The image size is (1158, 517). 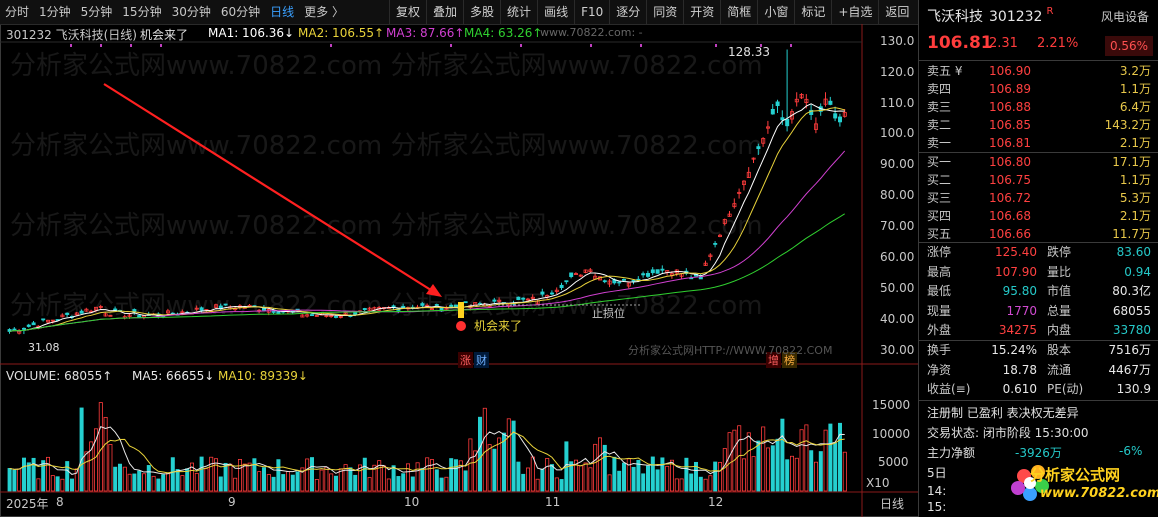 What do you see at coordinates (1038, 107) in the screenshot?
I see `ask-row: 卖三 106.88 6.4万` at bounding box center [1038, 107].